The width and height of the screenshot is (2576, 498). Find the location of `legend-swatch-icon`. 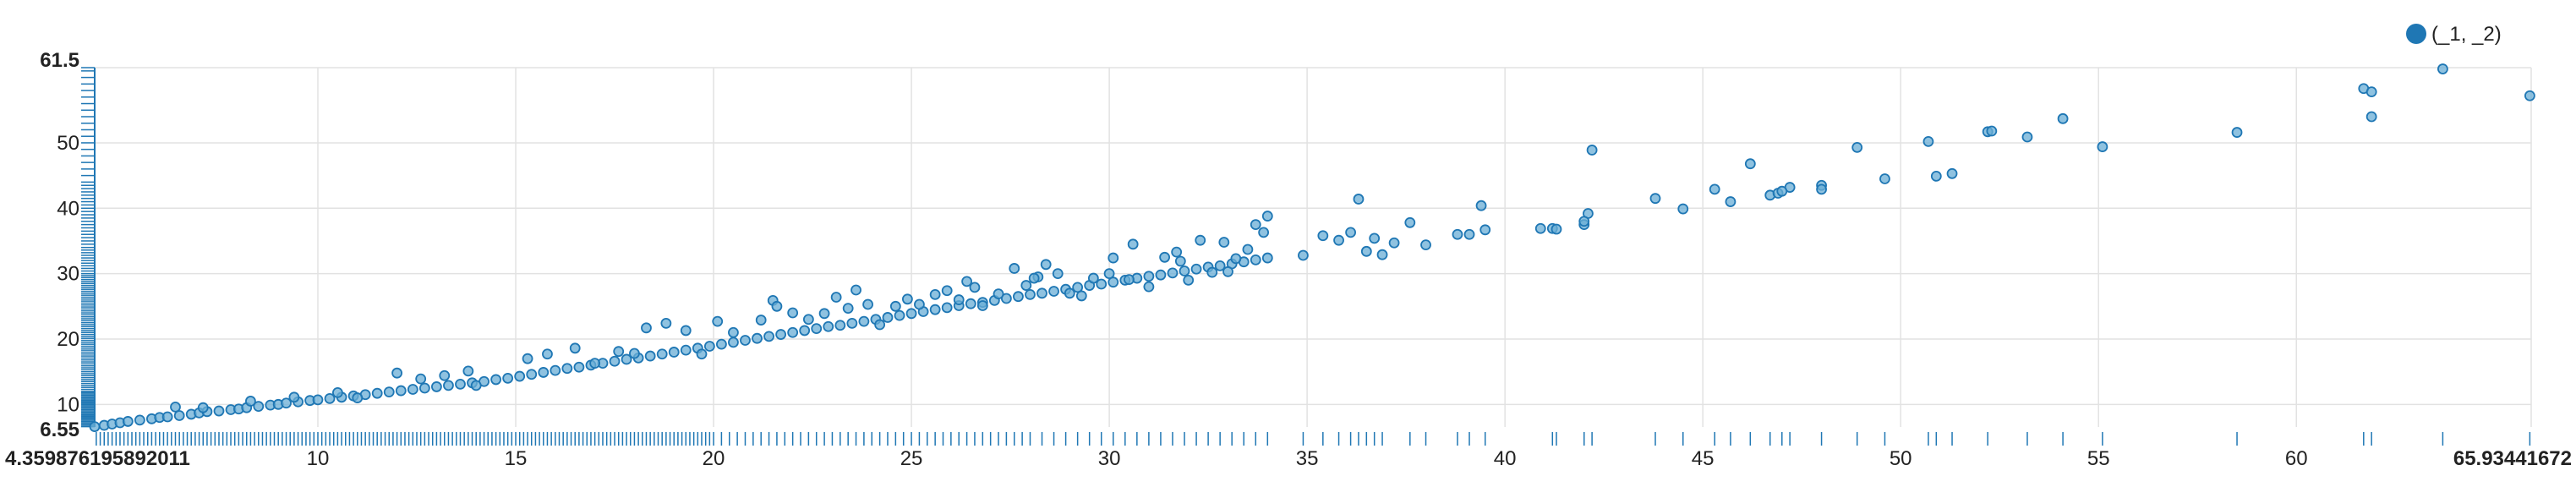

legend-swatch-icon is located at coordinates (2416, 34).